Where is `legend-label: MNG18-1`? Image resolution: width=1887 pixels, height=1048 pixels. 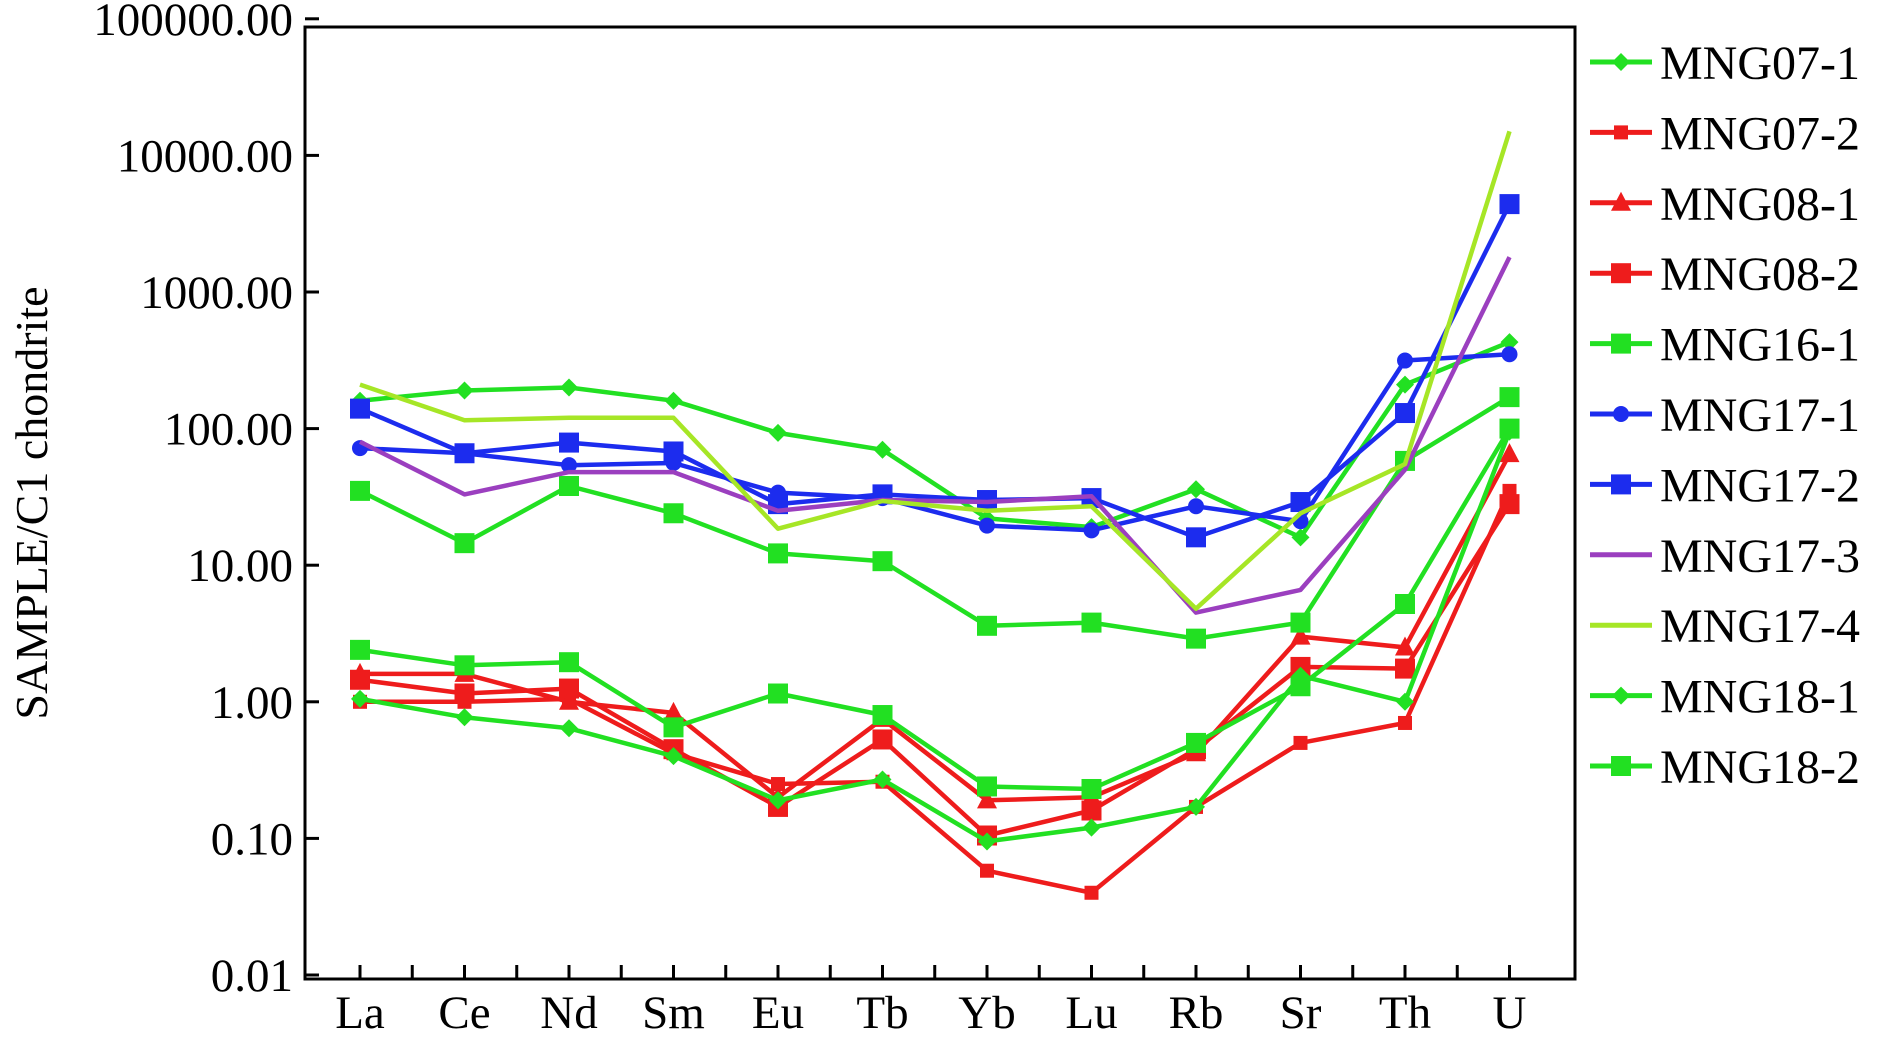 legend-label: MNG18-1 is located at coordinates (1760, 697).